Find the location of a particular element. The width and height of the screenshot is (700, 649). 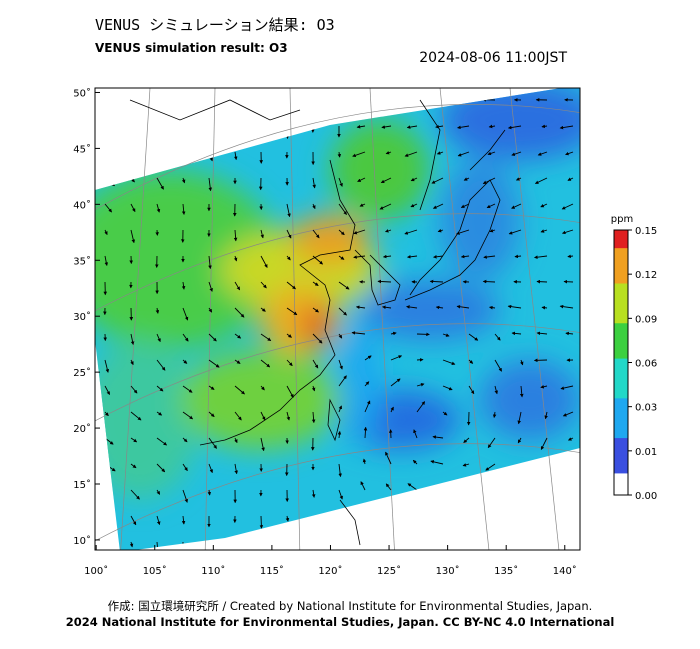

title: VENUS シミュレーション結果: O3 is located at coordinates (215, 25).